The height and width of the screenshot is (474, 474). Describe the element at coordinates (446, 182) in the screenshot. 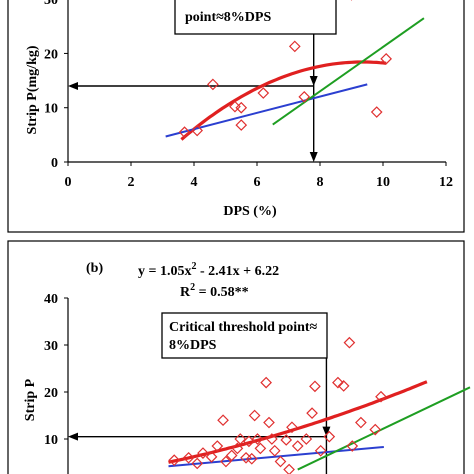

I see `panel-a-x-tick-label: 12` at that location.